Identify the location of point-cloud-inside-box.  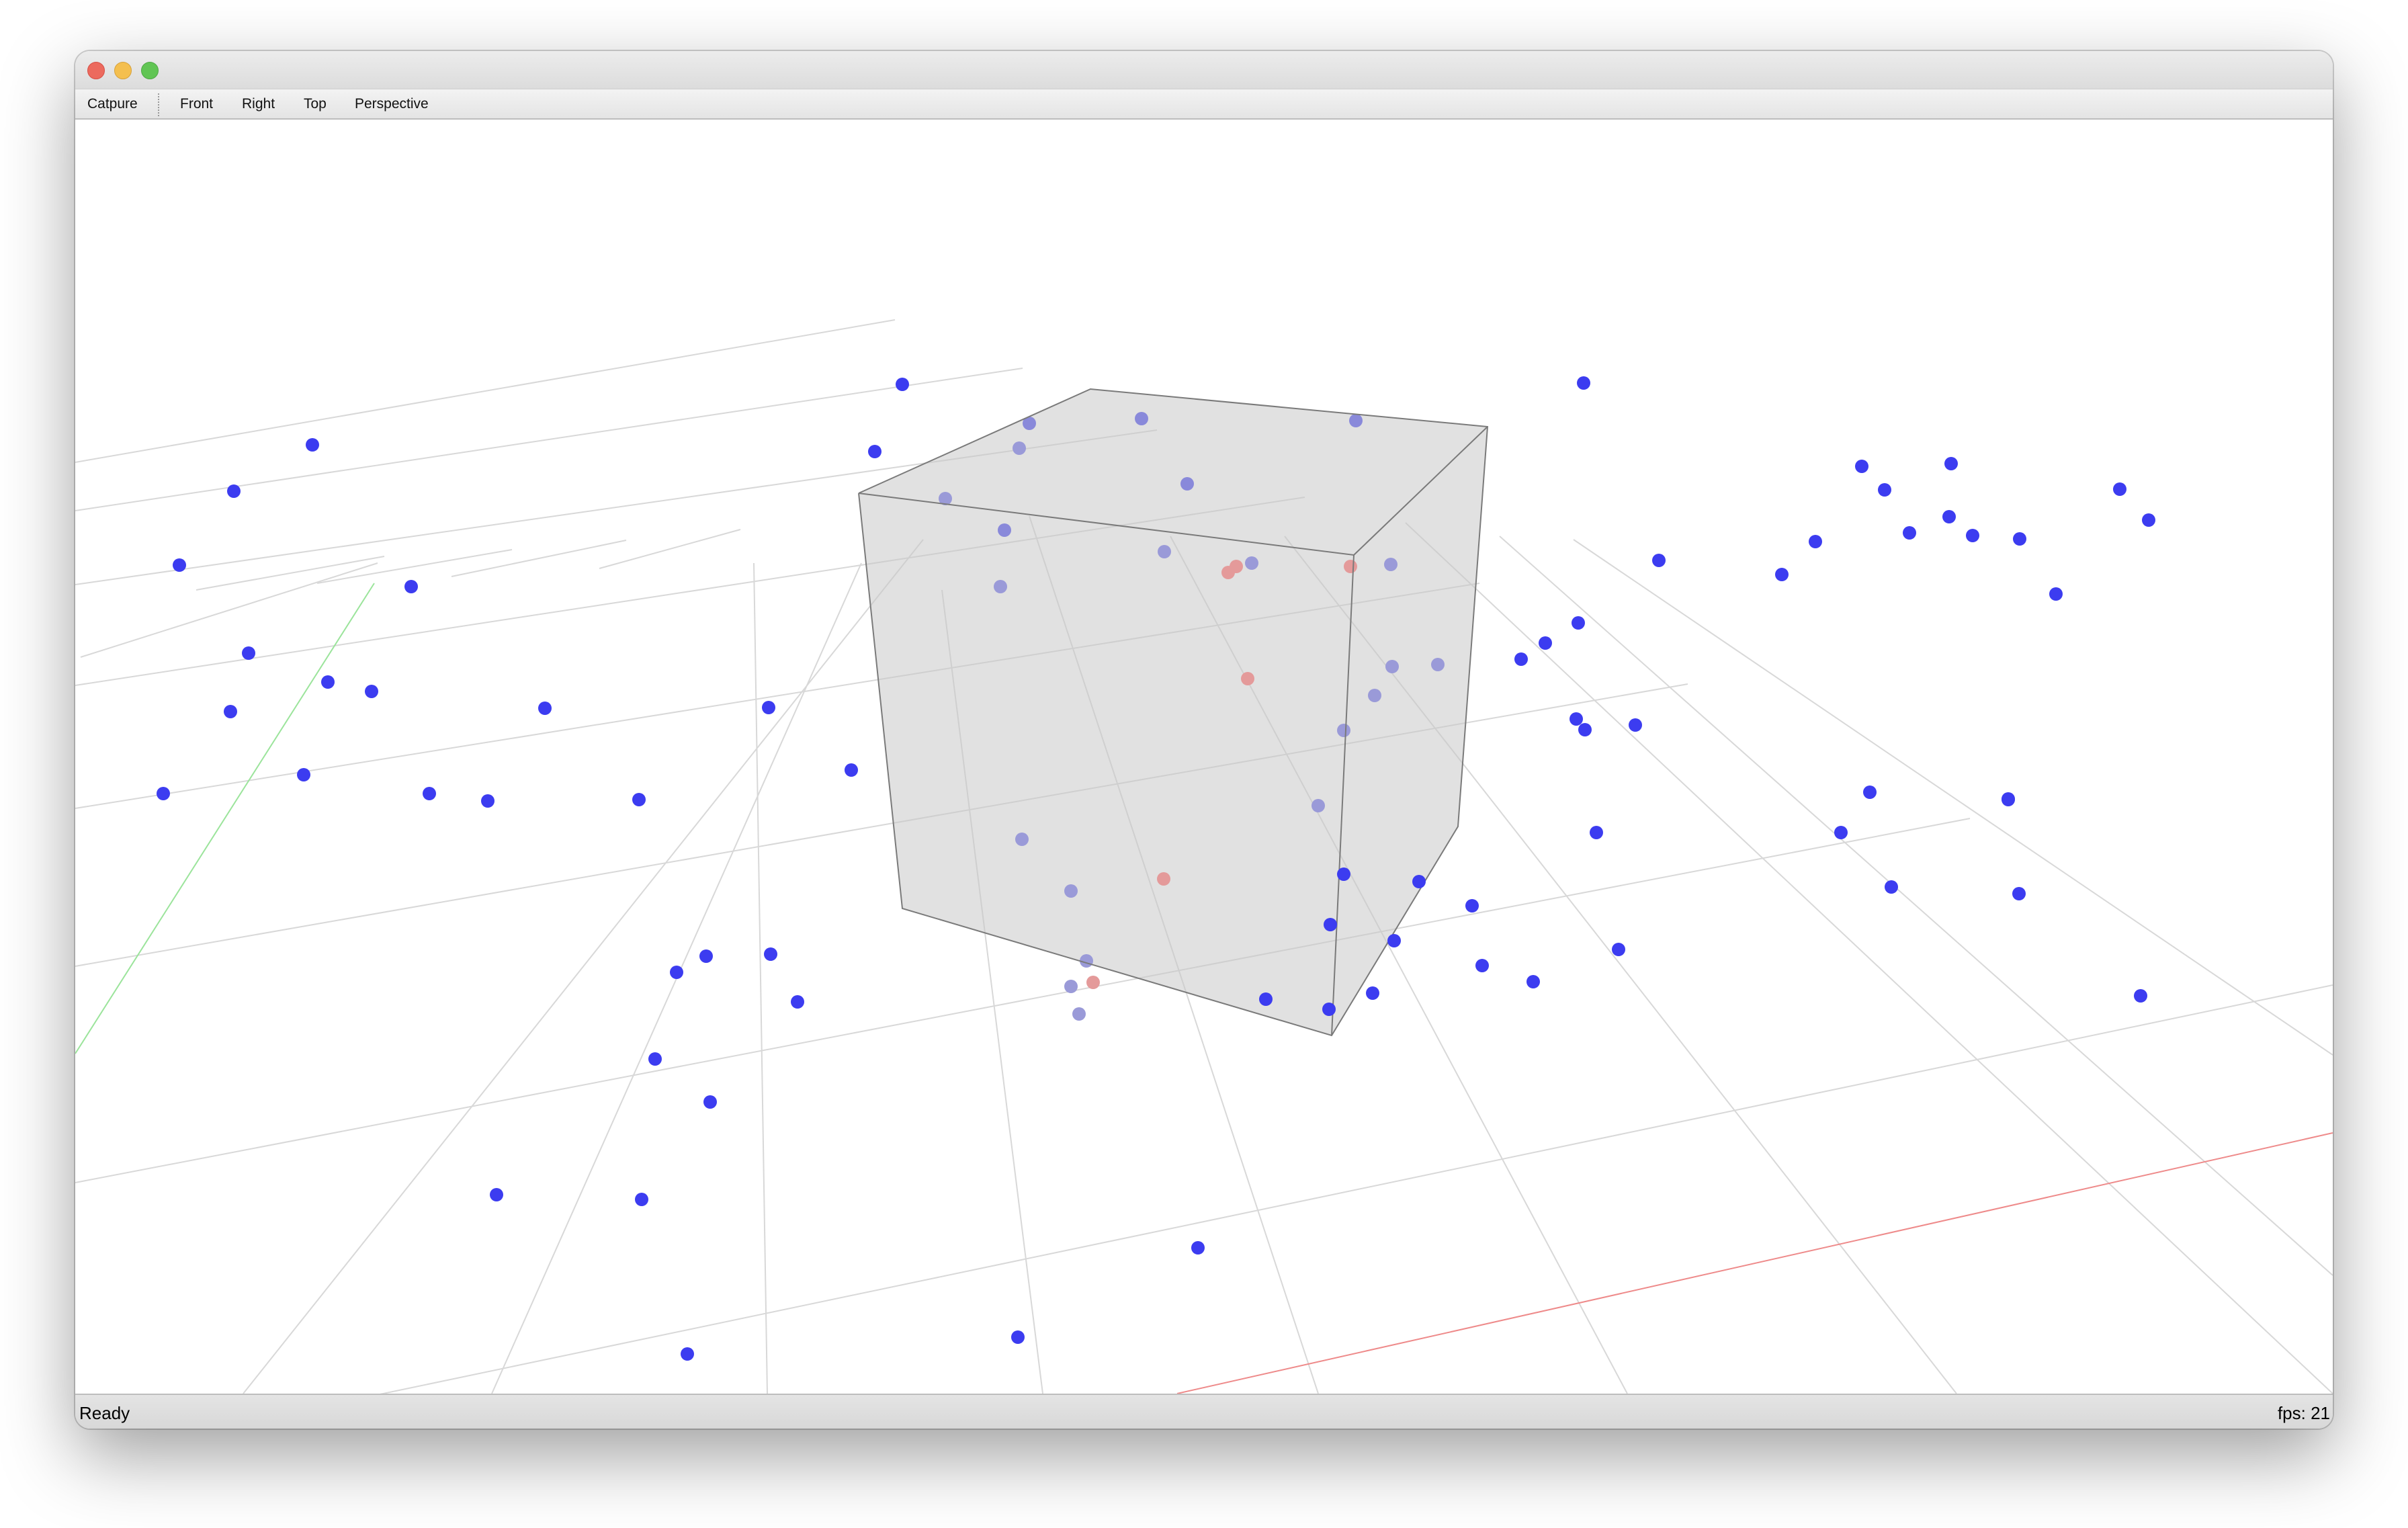
(1192, 731).